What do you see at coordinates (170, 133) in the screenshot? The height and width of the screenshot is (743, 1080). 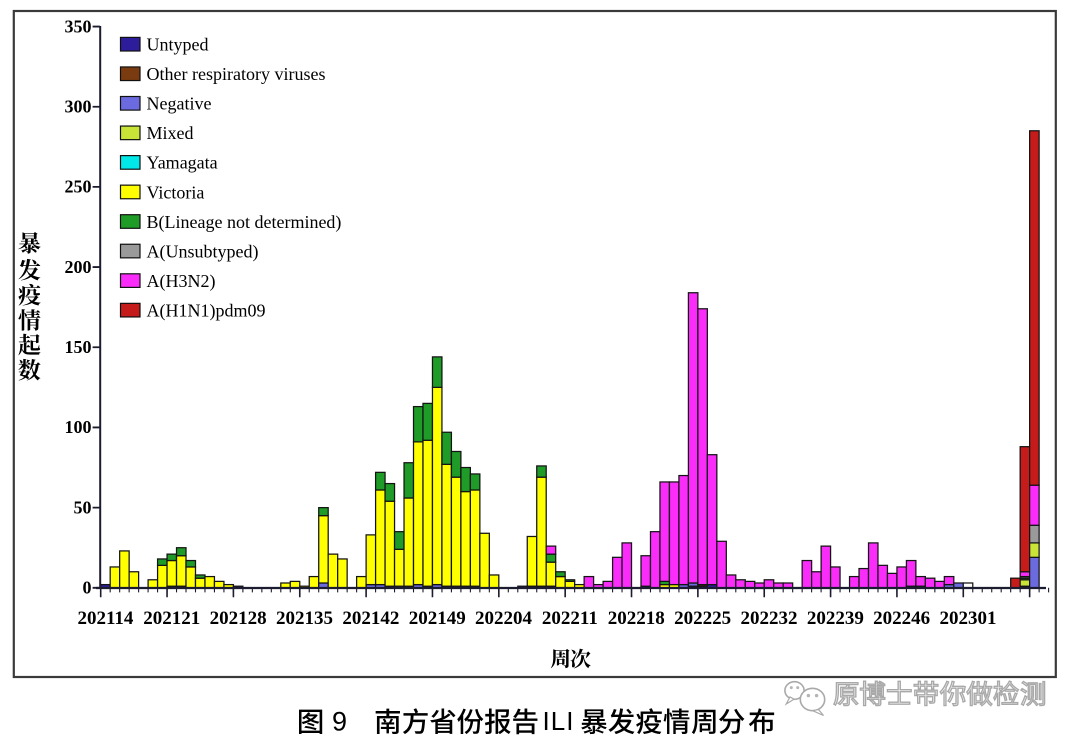 I see `svg-text: Mixed` at bounding box center [170, 133].